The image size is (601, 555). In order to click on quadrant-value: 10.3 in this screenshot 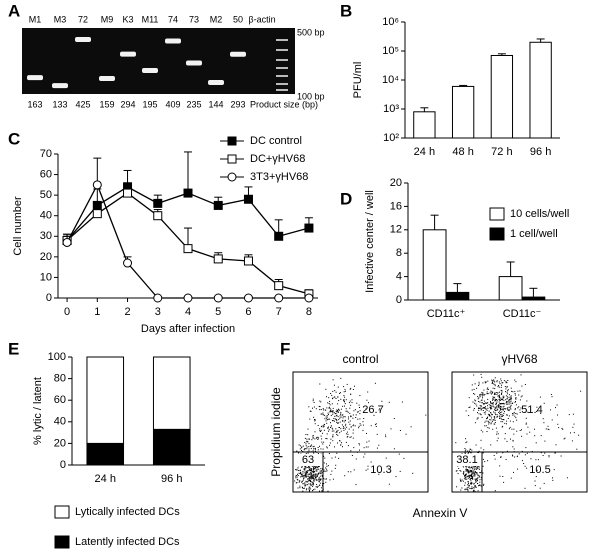, I will do `click(380, 470)`.